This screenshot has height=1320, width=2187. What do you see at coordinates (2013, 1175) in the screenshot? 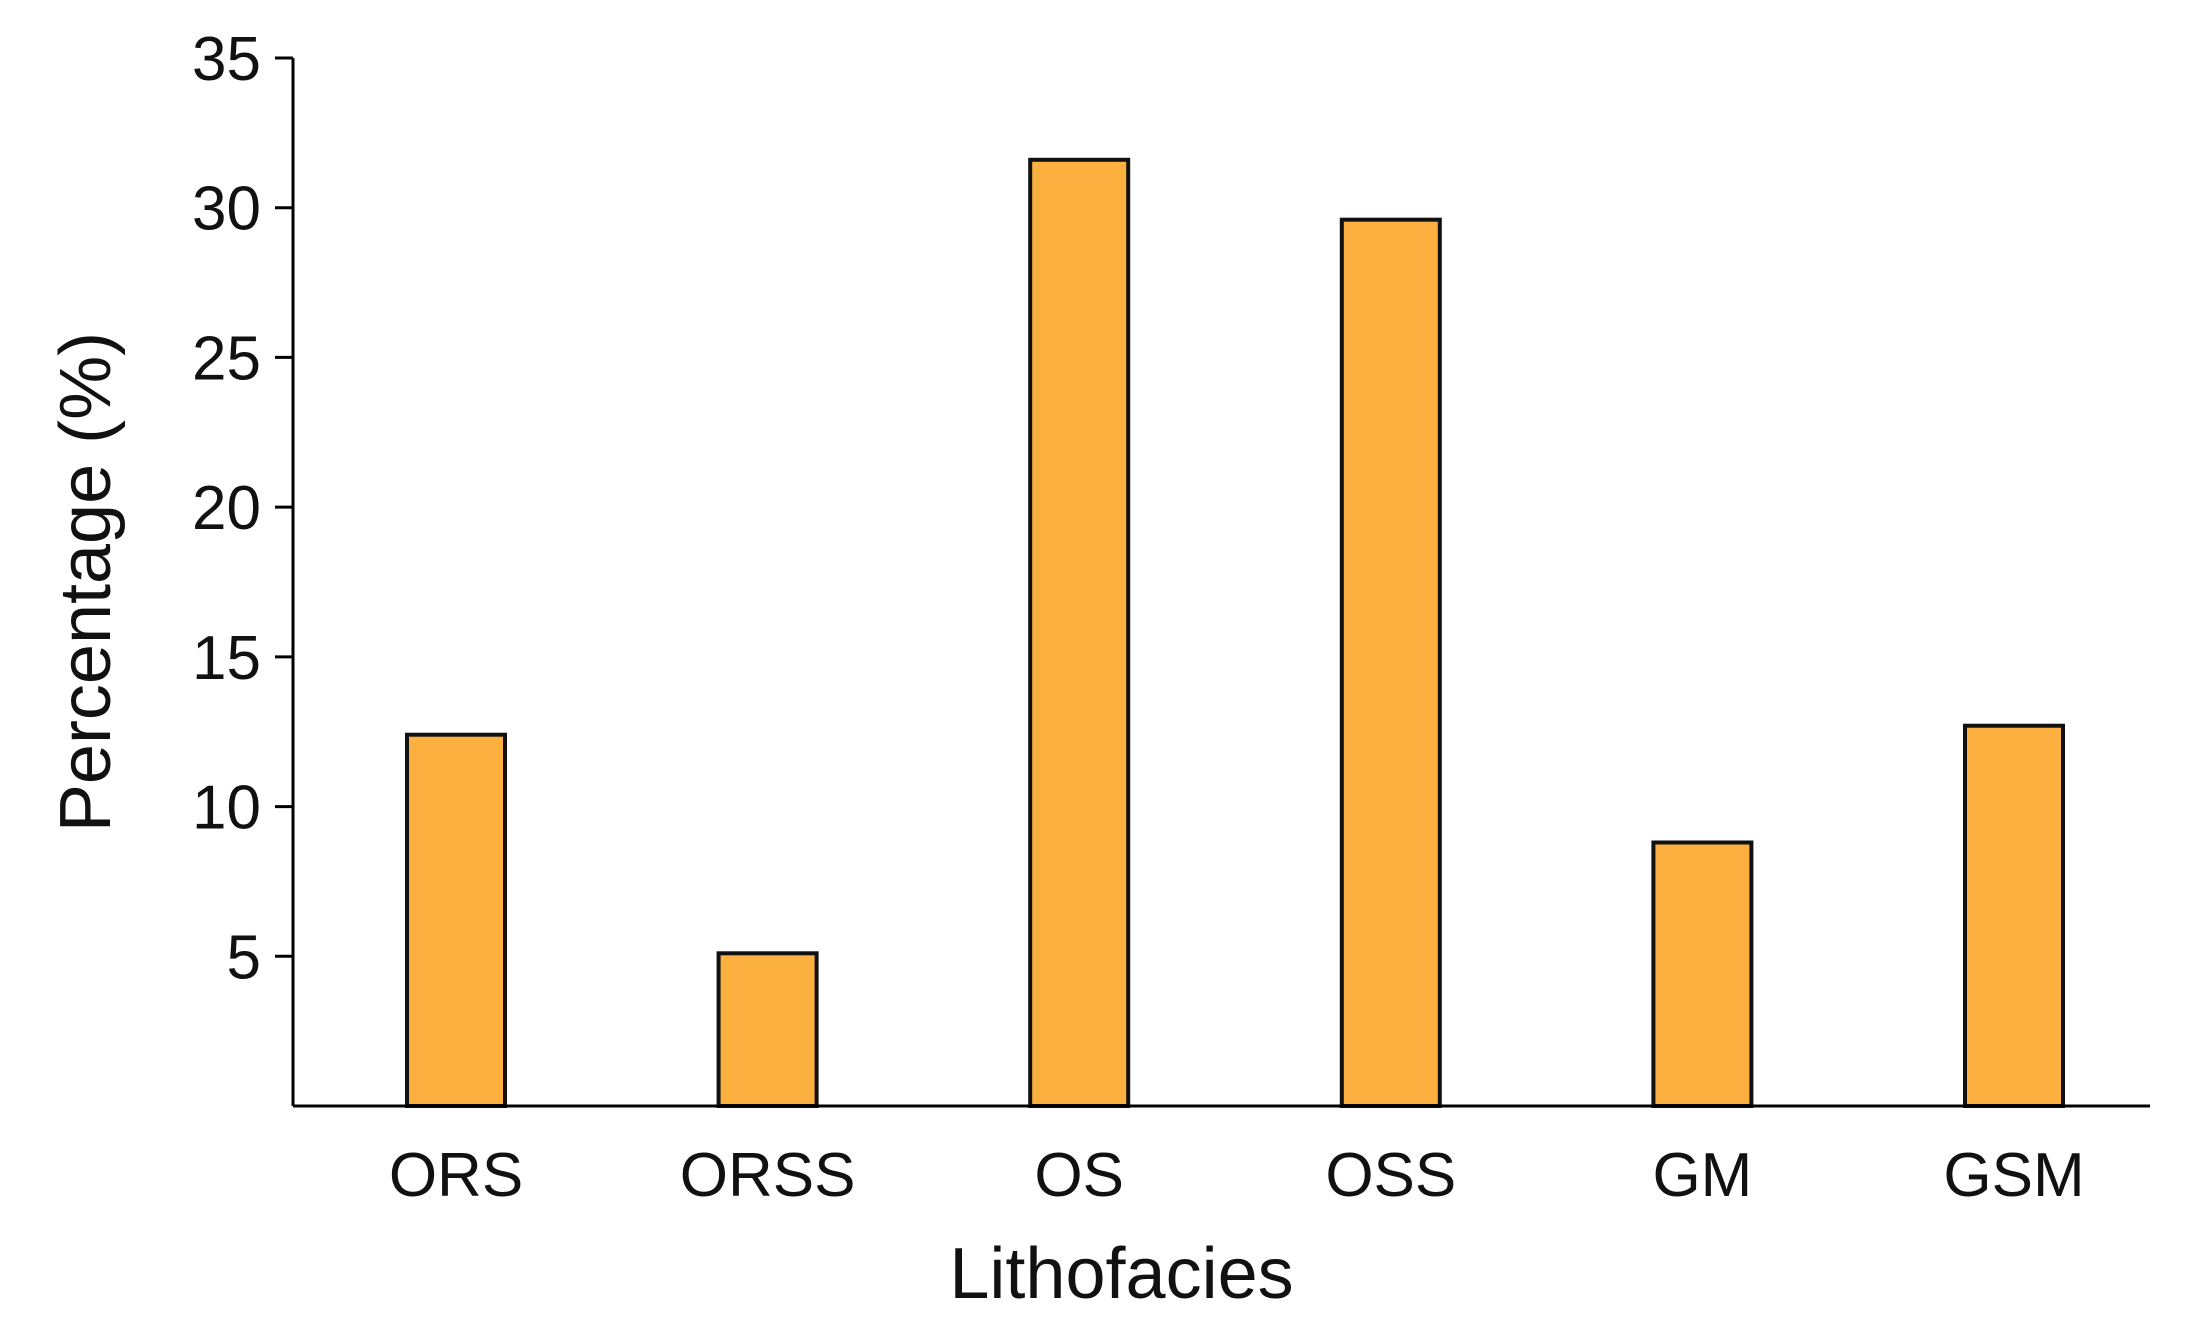
I see `x-category-label: GSM` at bounding box center [2013, 1175].